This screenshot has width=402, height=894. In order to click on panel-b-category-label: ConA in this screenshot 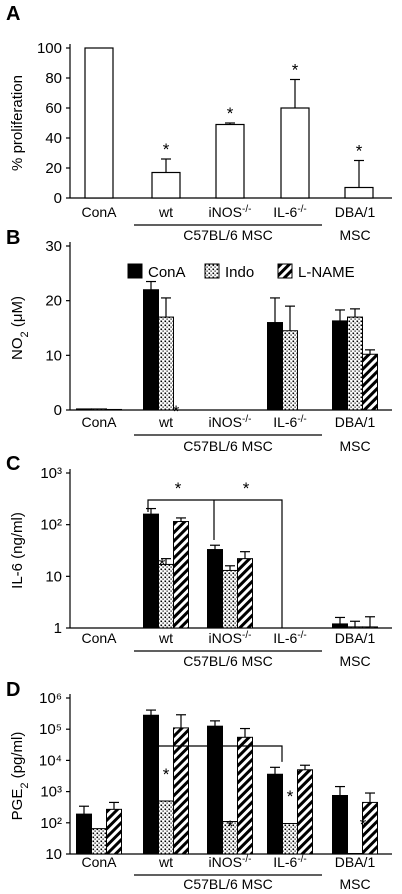, I will do `click(99, 422)`.